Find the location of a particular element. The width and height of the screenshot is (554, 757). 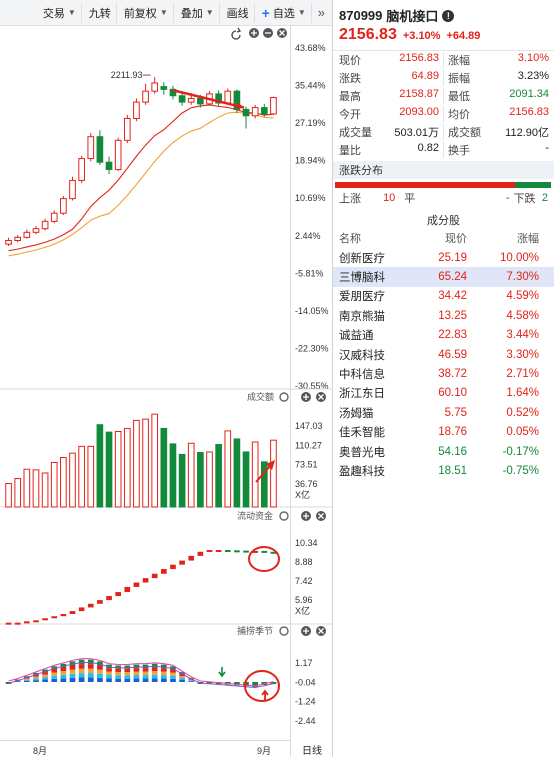

trade-menu-button: 交易 ▼ is located at coordinates (60, 12).